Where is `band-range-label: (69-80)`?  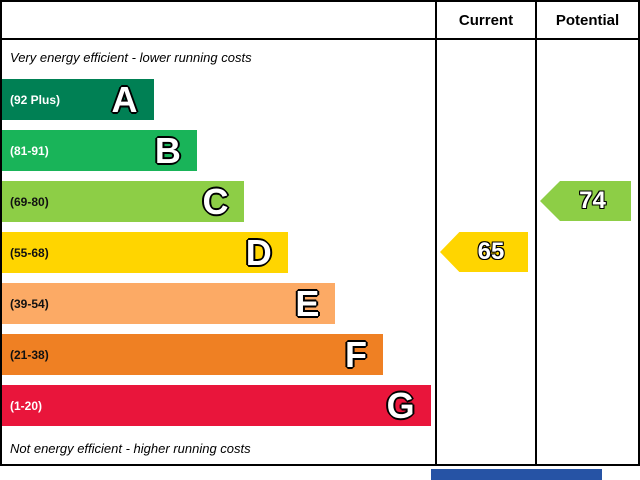 band-range-label: (69-80) is located at coordinates (29, 201).